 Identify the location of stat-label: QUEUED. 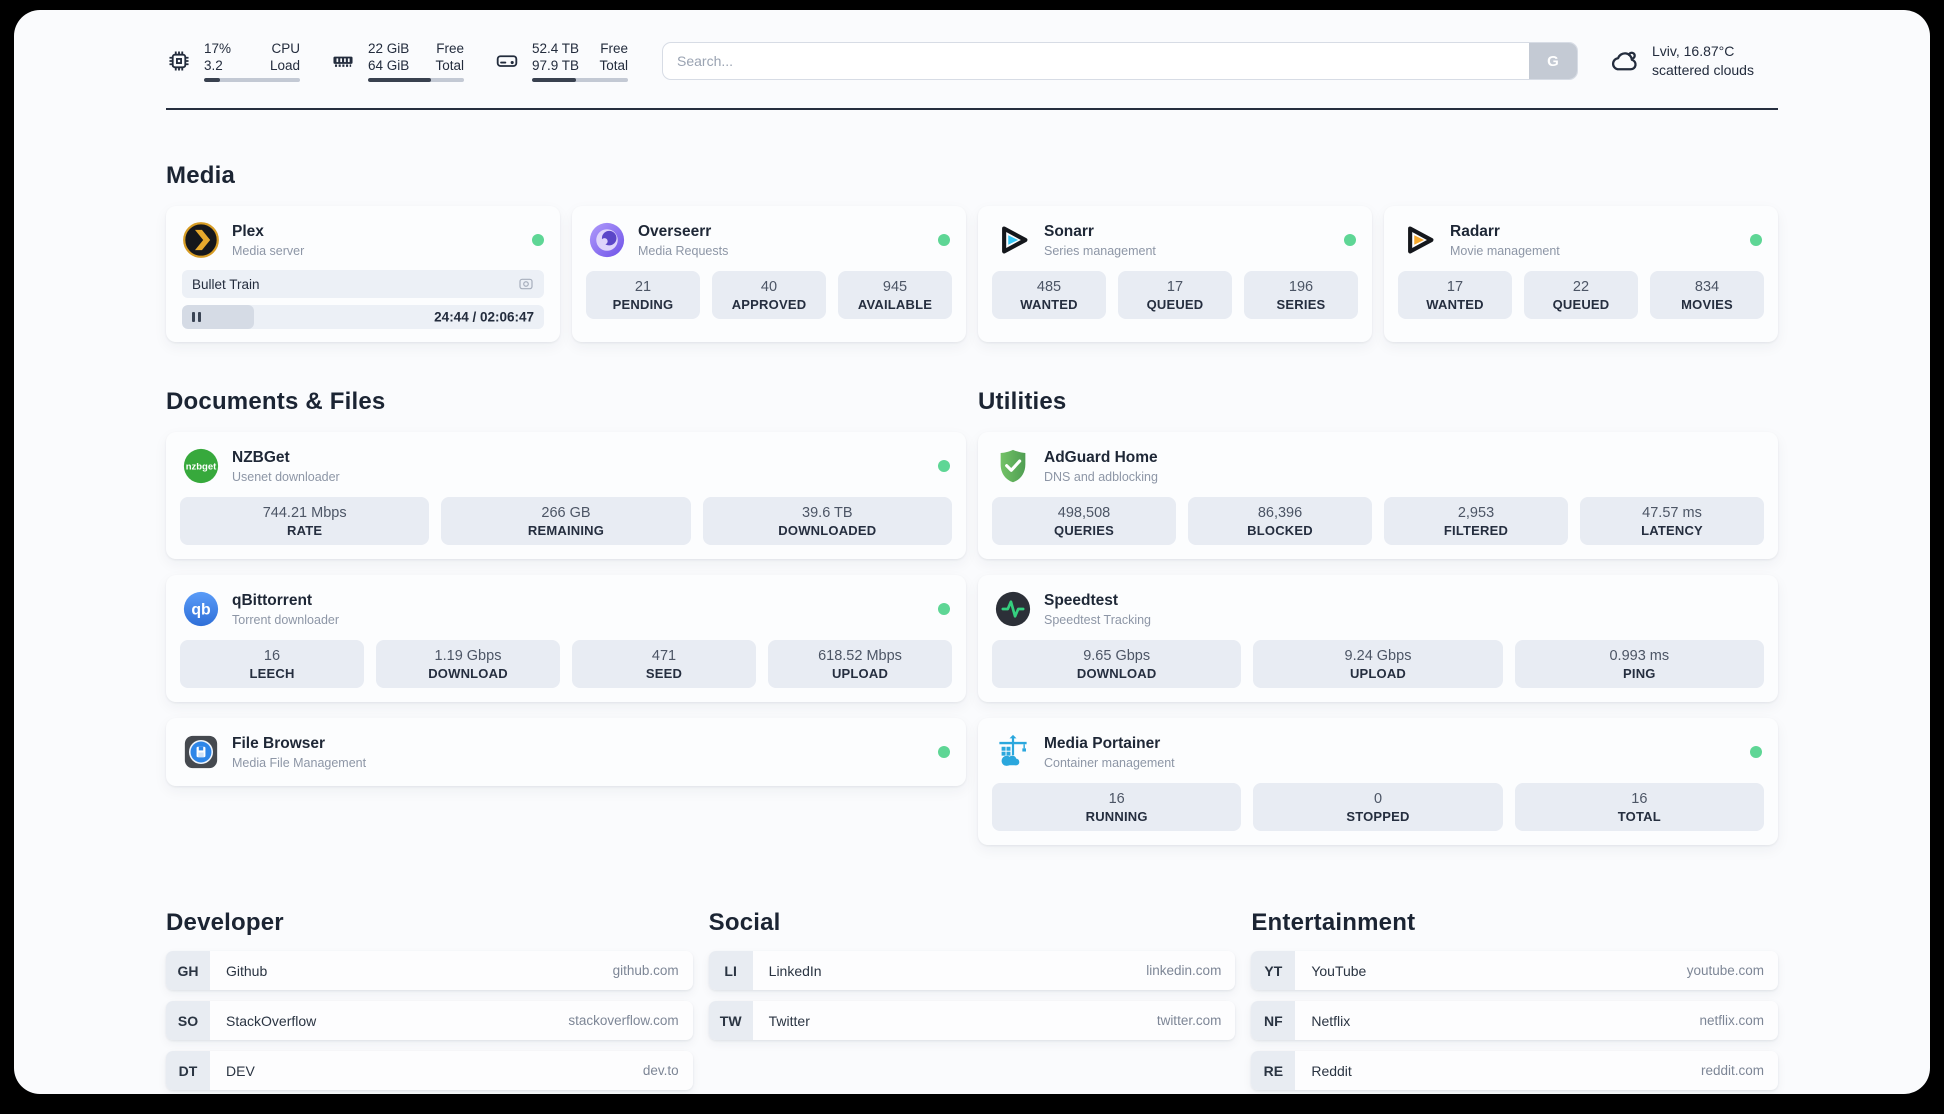
(1581, 304).